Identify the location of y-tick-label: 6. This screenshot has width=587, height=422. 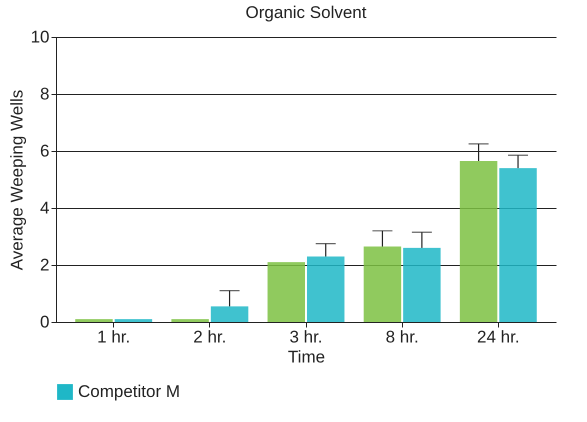
(45, 151).